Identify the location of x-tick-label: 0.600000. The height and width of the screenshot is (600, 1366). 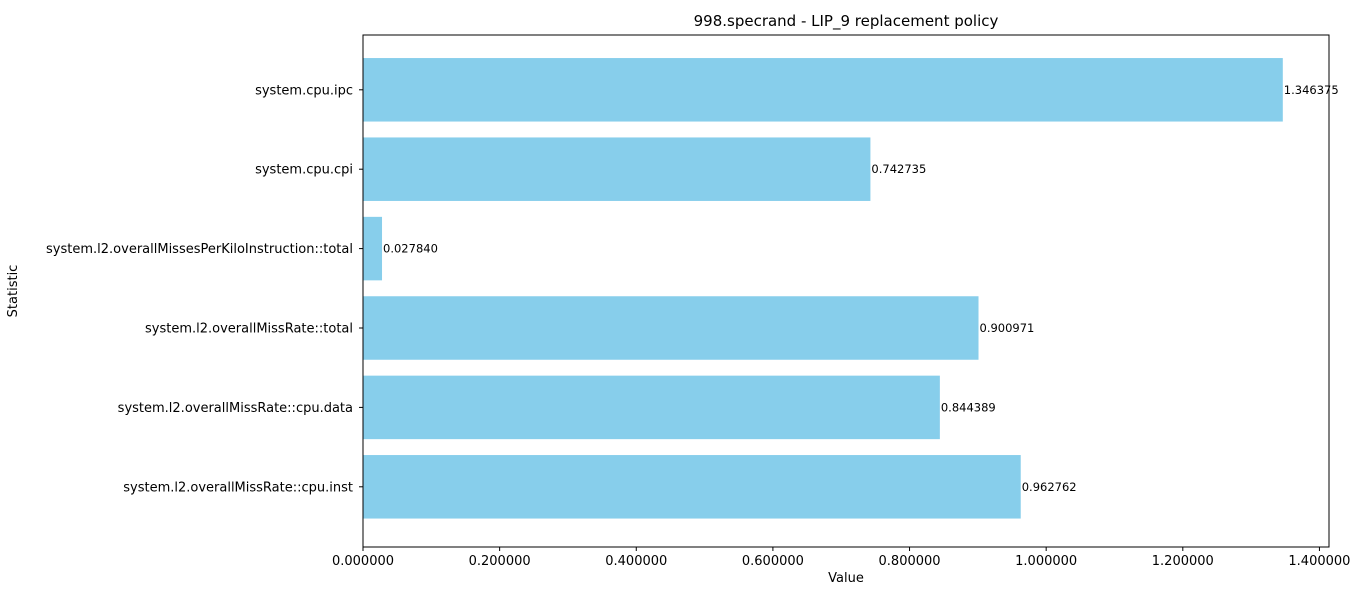
(773, 561).